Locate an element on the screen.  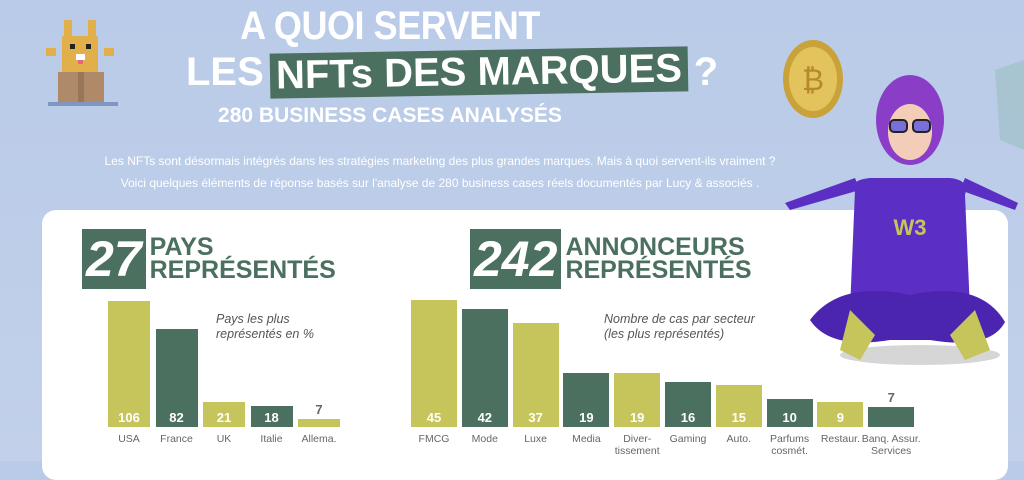
advertisers-big-number: 242 is located at coordinates (516, 259).